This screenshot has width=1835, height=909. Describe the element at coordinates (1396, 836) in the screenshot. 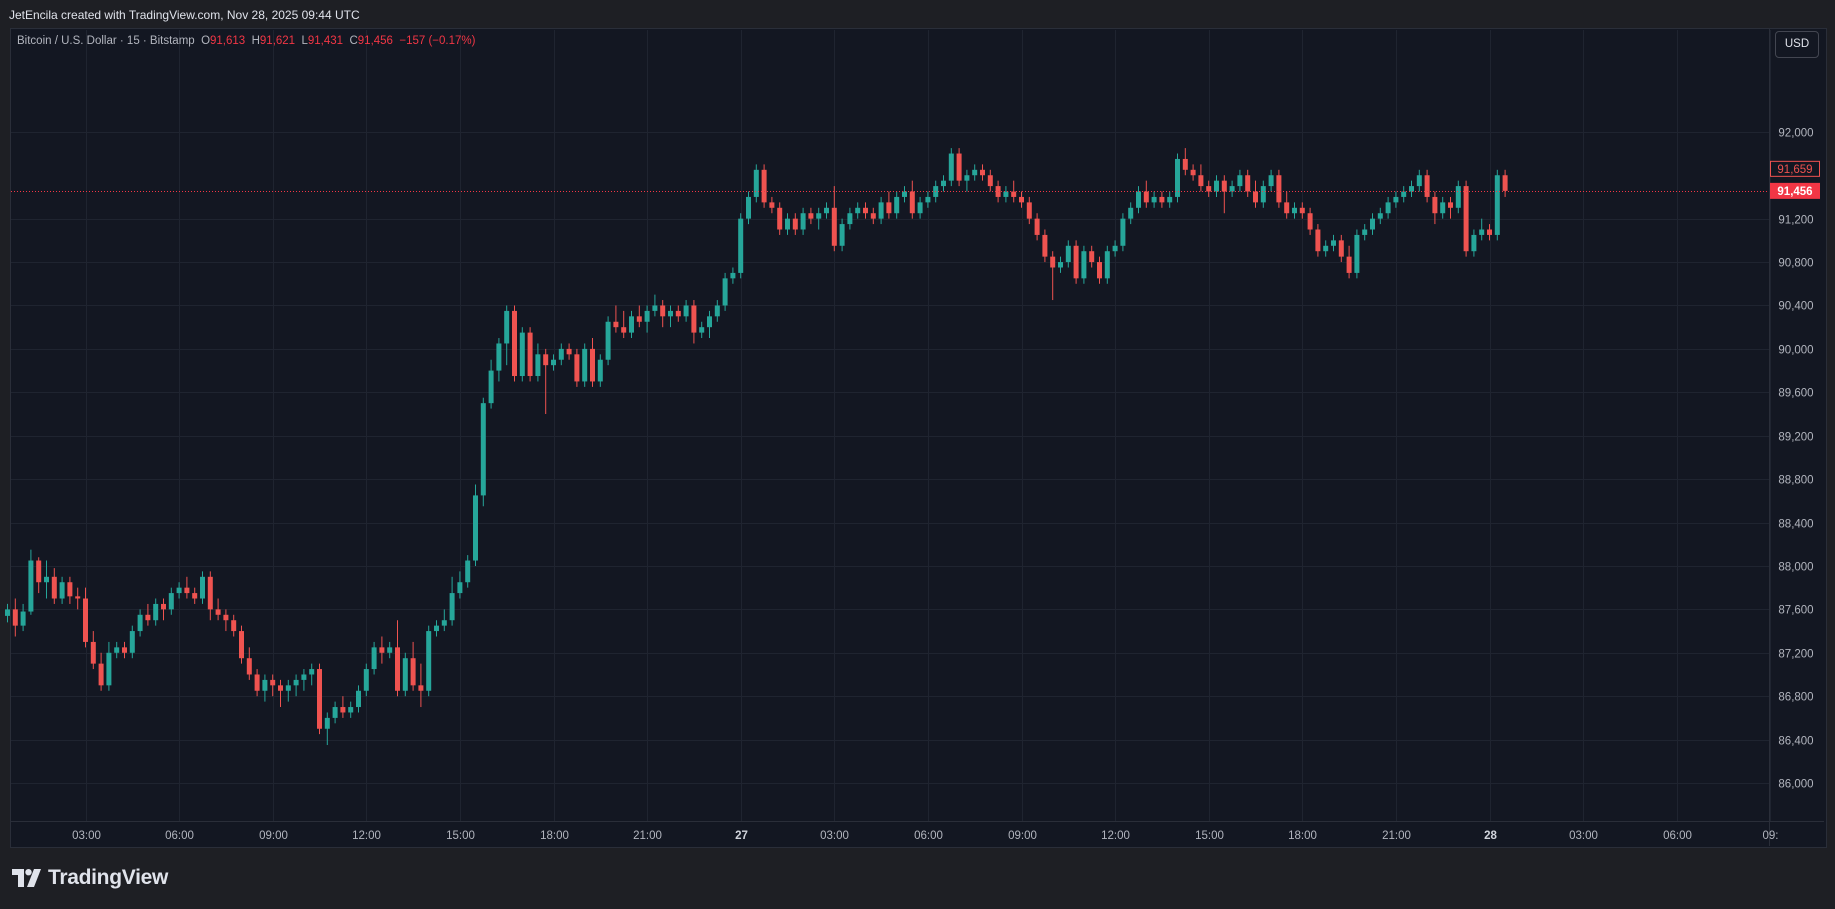

I see `x-tick-label: 21:00` at that location.